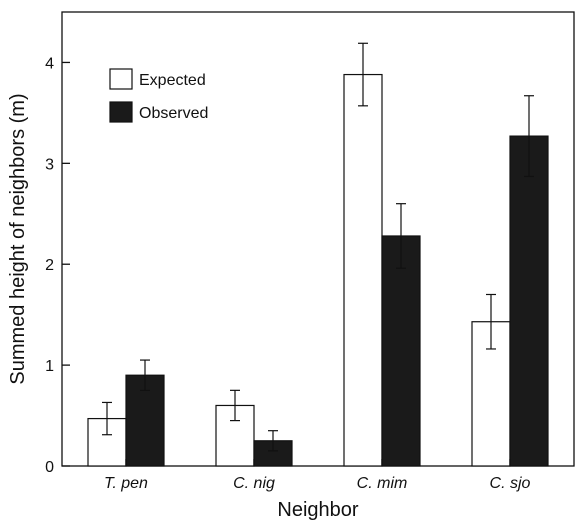 The image size is (575, 524). What do you see at coordinates (382, 483) in the screenshot?
I see `x-tick-label: C. mim` at bounding box center [382, 483].